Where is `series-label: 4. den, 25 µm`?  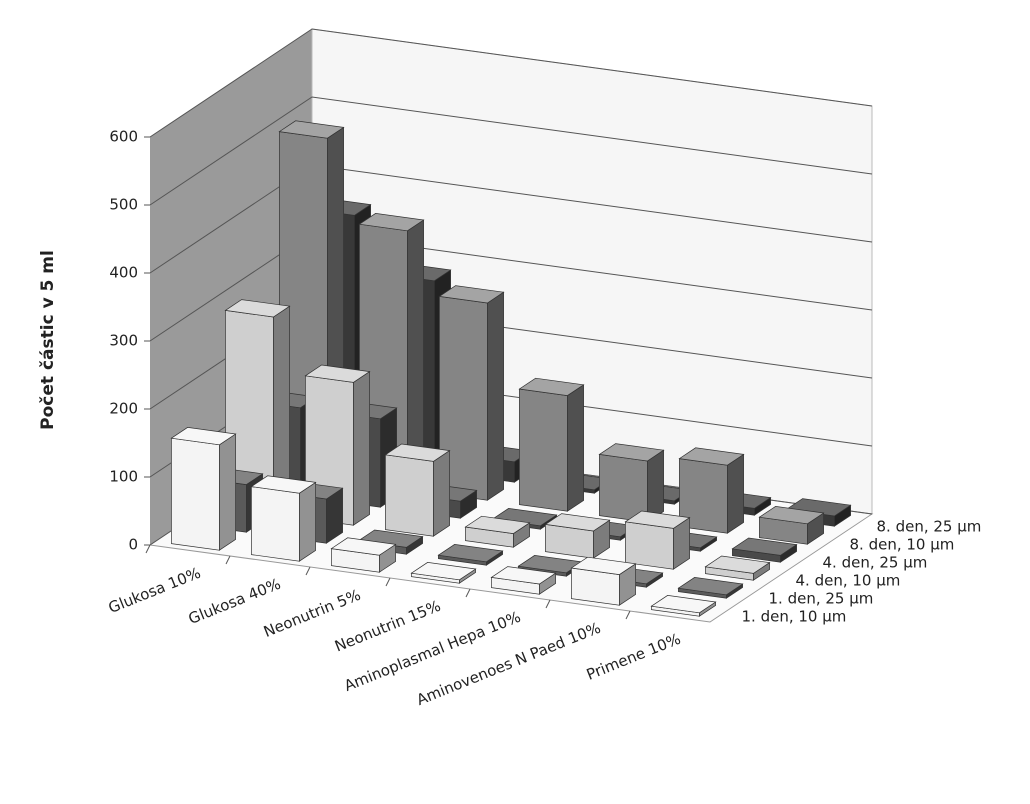
series-label: 4. den, 25 µm is located at coordinates (875, 563).